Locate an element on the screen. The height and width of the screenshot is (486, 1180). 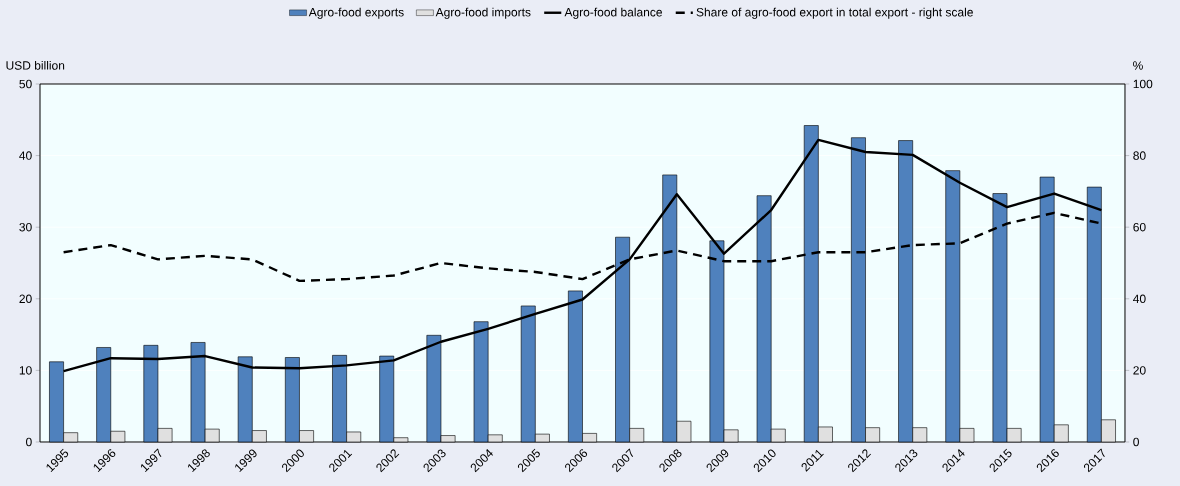
y-tick-label: 10 is located at coordinates (25, 370).